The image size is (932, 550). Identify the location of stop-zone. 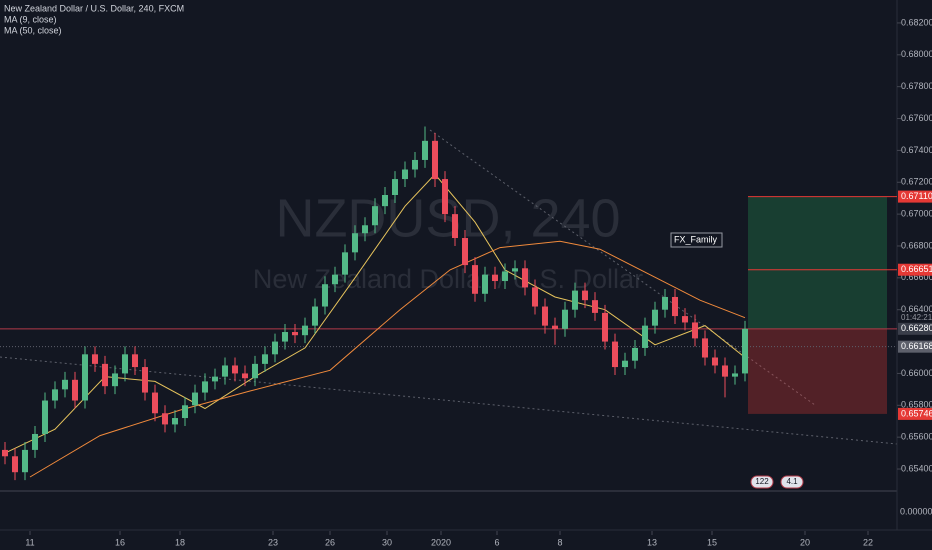
(817, 371).